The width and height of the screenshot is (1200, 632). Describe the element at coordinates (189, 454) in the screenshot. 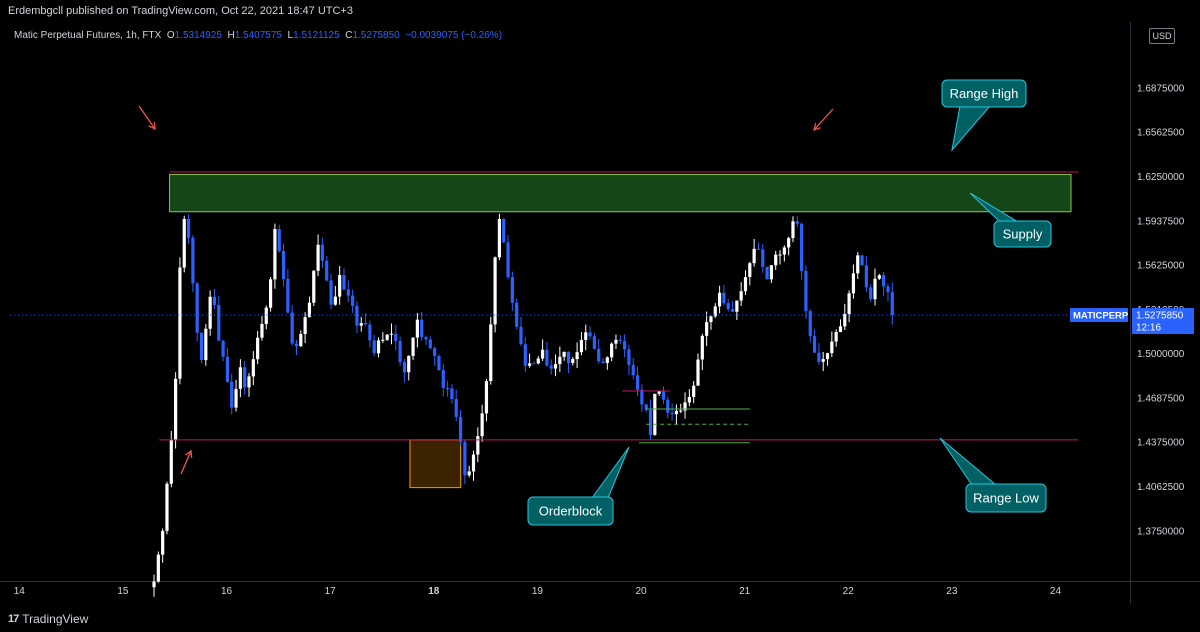

I see `arrow-bottom-left` at that location.